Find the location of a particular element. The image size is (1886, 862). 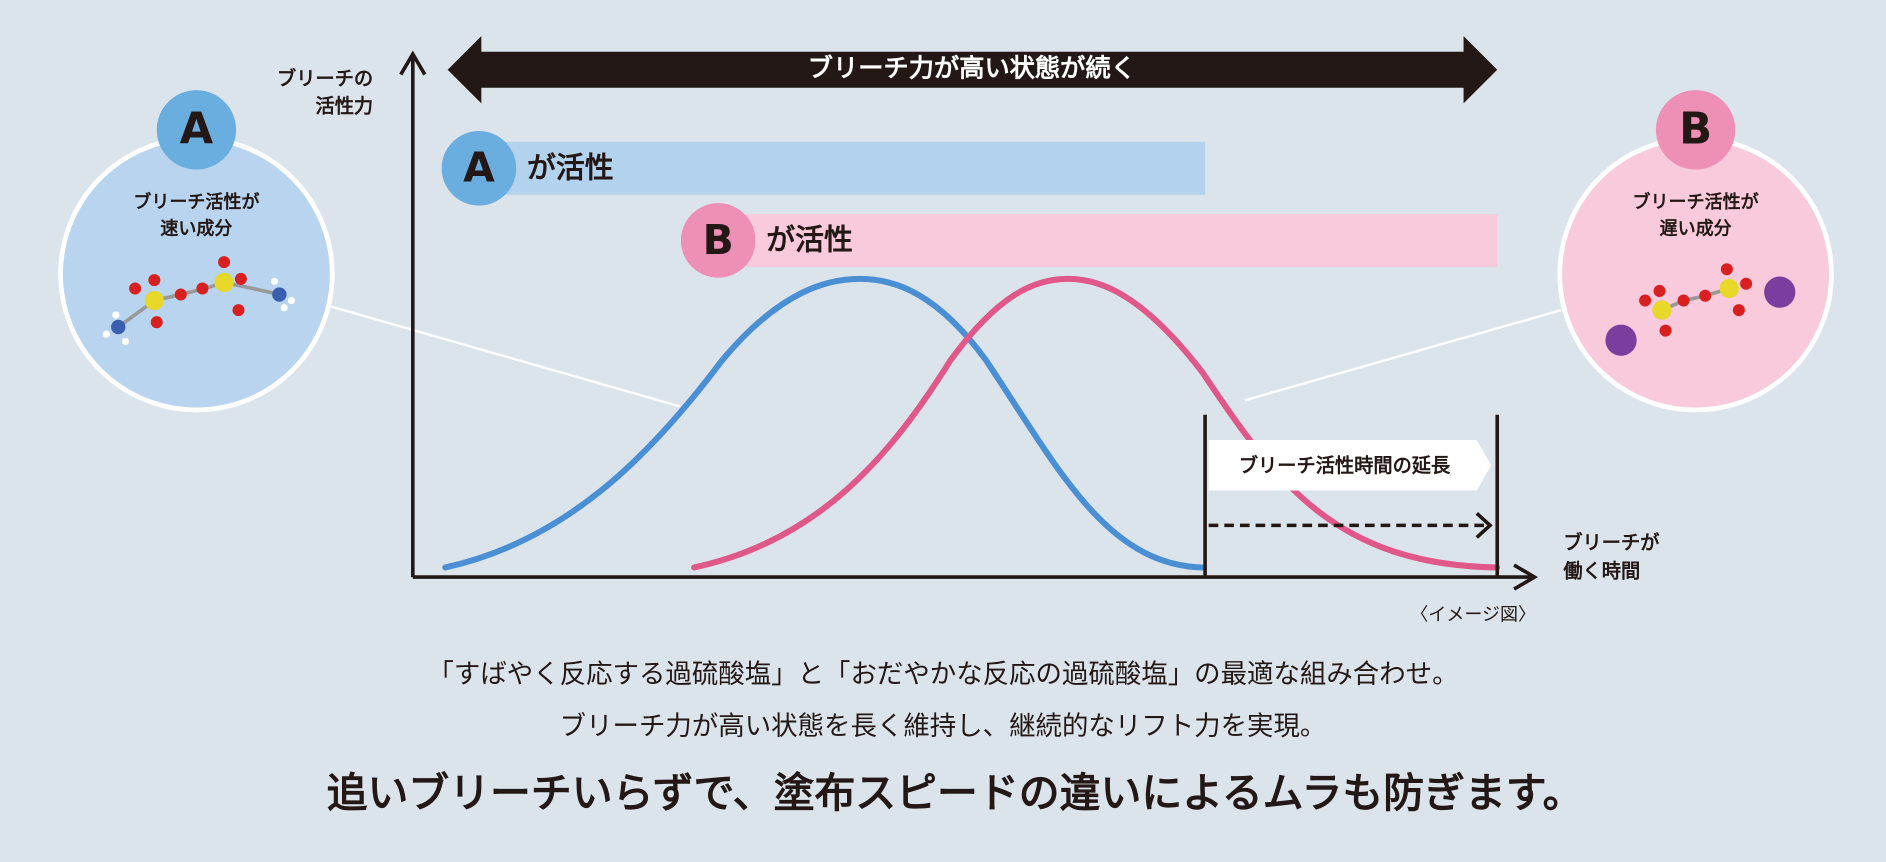

bar-a is located at coordinates (842, 168).